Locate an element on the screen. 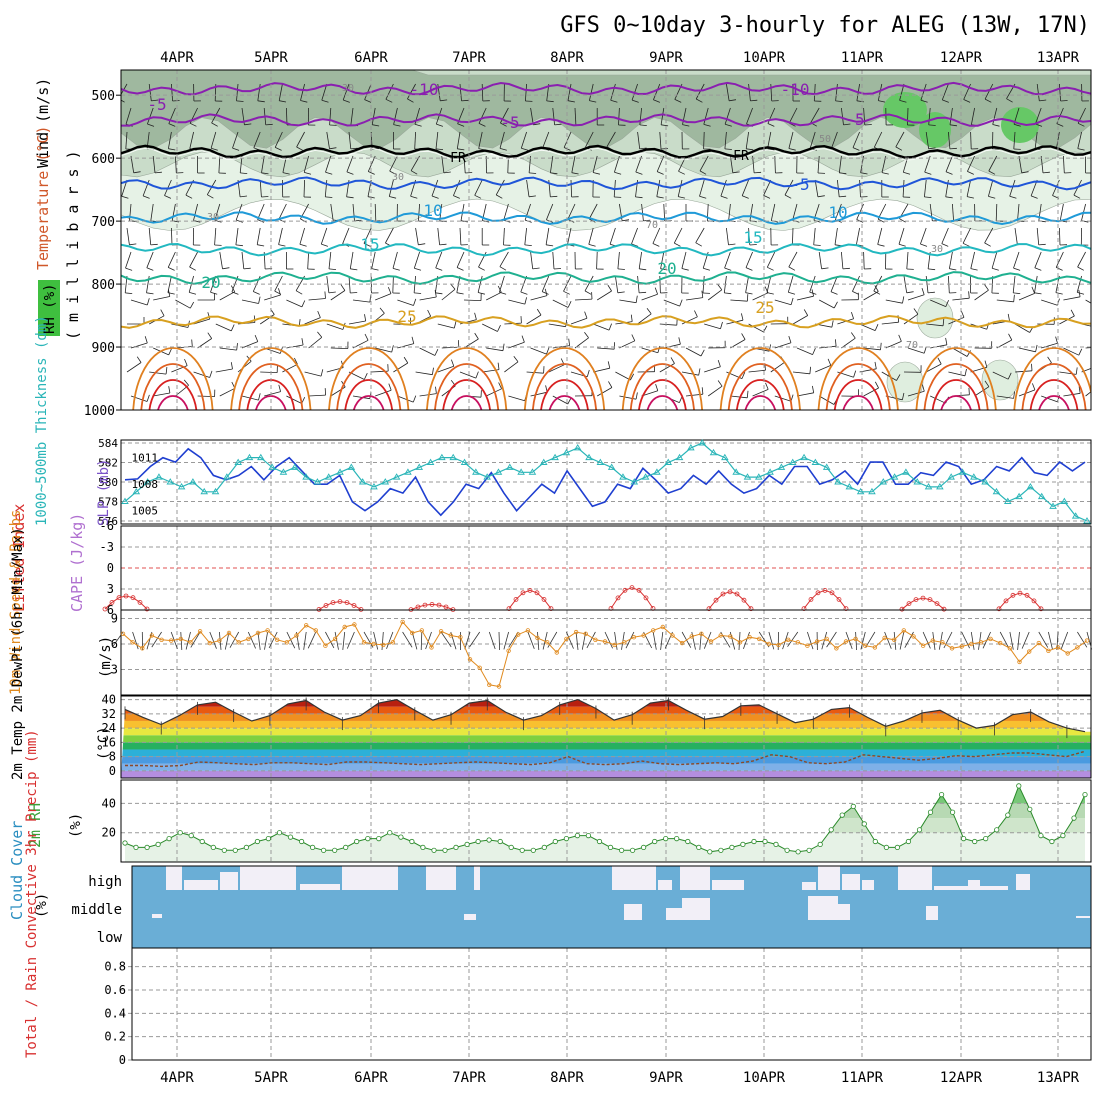 This screenshot has width=1100, height=1100. cloud-gap is located at coordinates (470, 917).